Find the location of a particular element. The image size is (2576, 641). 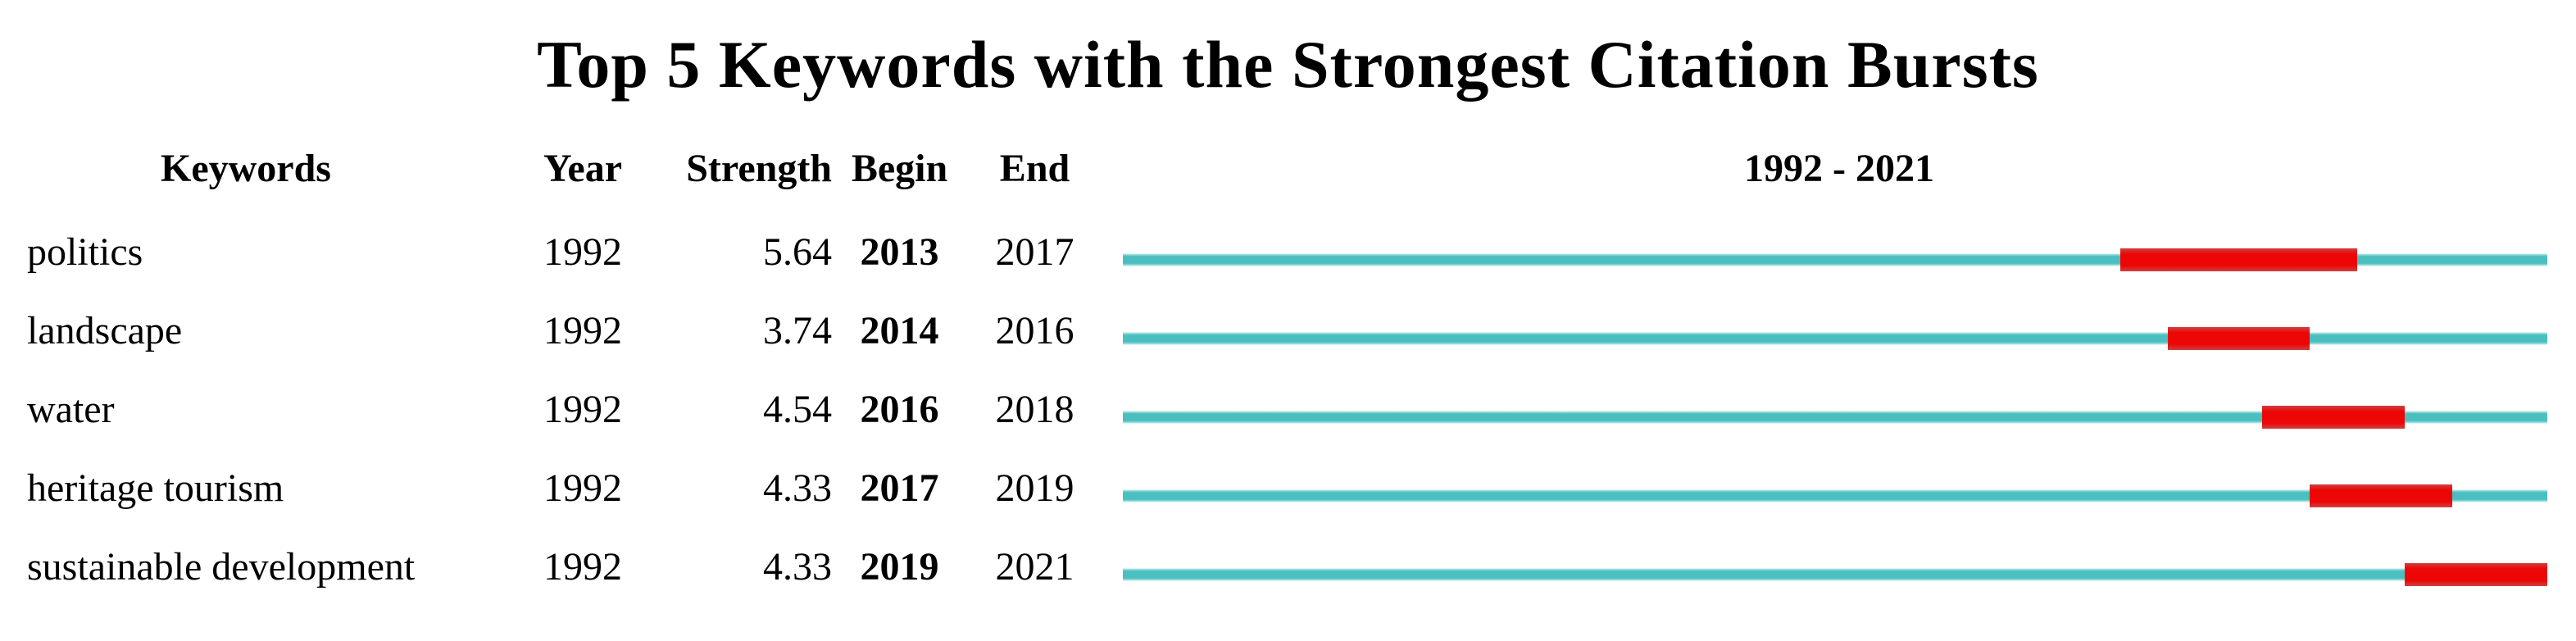

table-row: landscape 1992 3.74 2014 2016 is located at coordinates (1288, 338).